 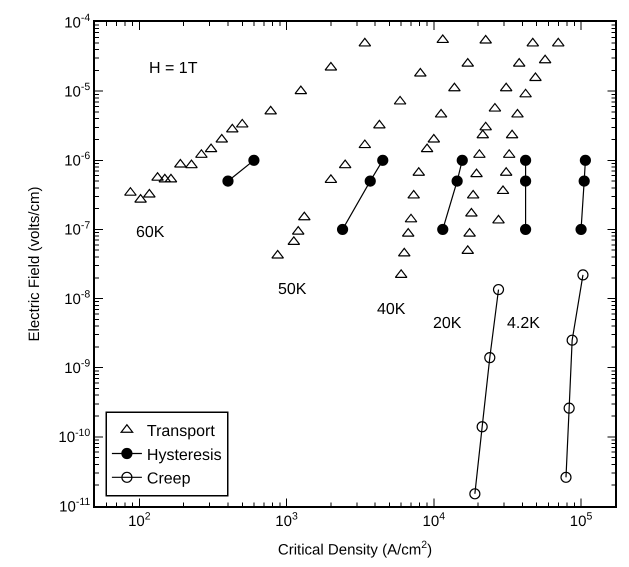 I want to click on y-tick-label: 10$^{-8}$, so click(x=77, y=298).